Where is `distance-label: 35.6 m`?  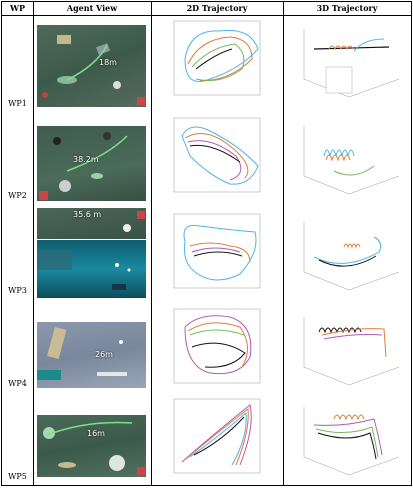
distance-label: 35.6 m is located at coordinates (87, 214).